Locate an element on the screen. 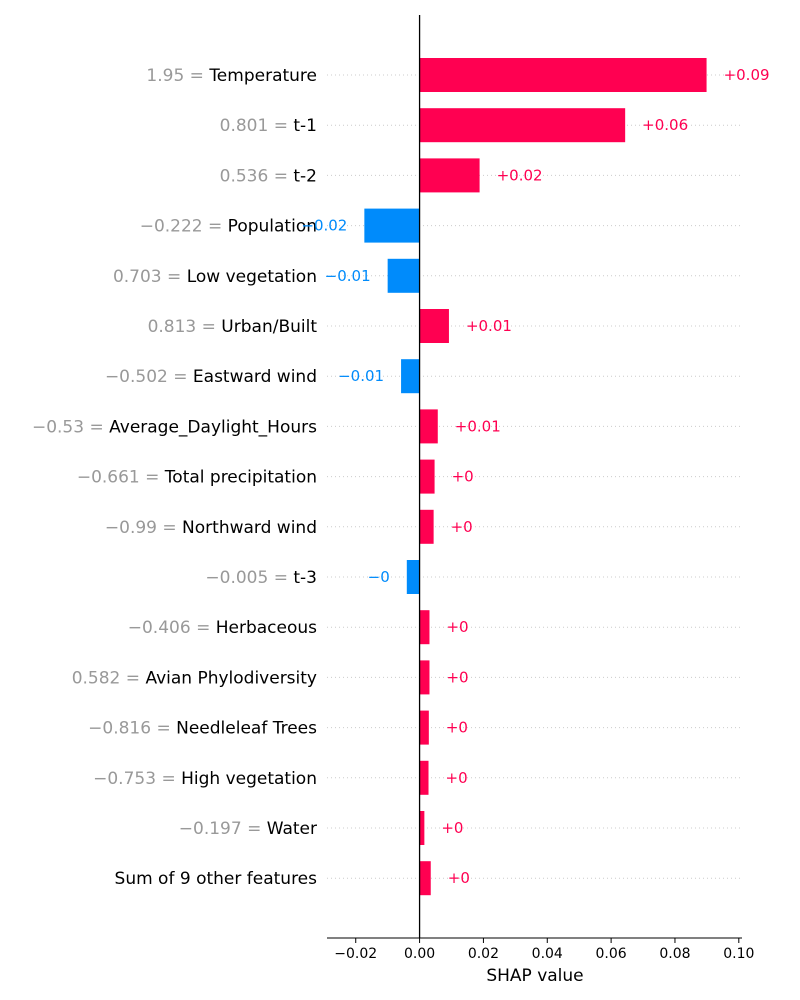  feature-label: −0.816 = Needleleaf Trees is located at coordinates (202, 729).